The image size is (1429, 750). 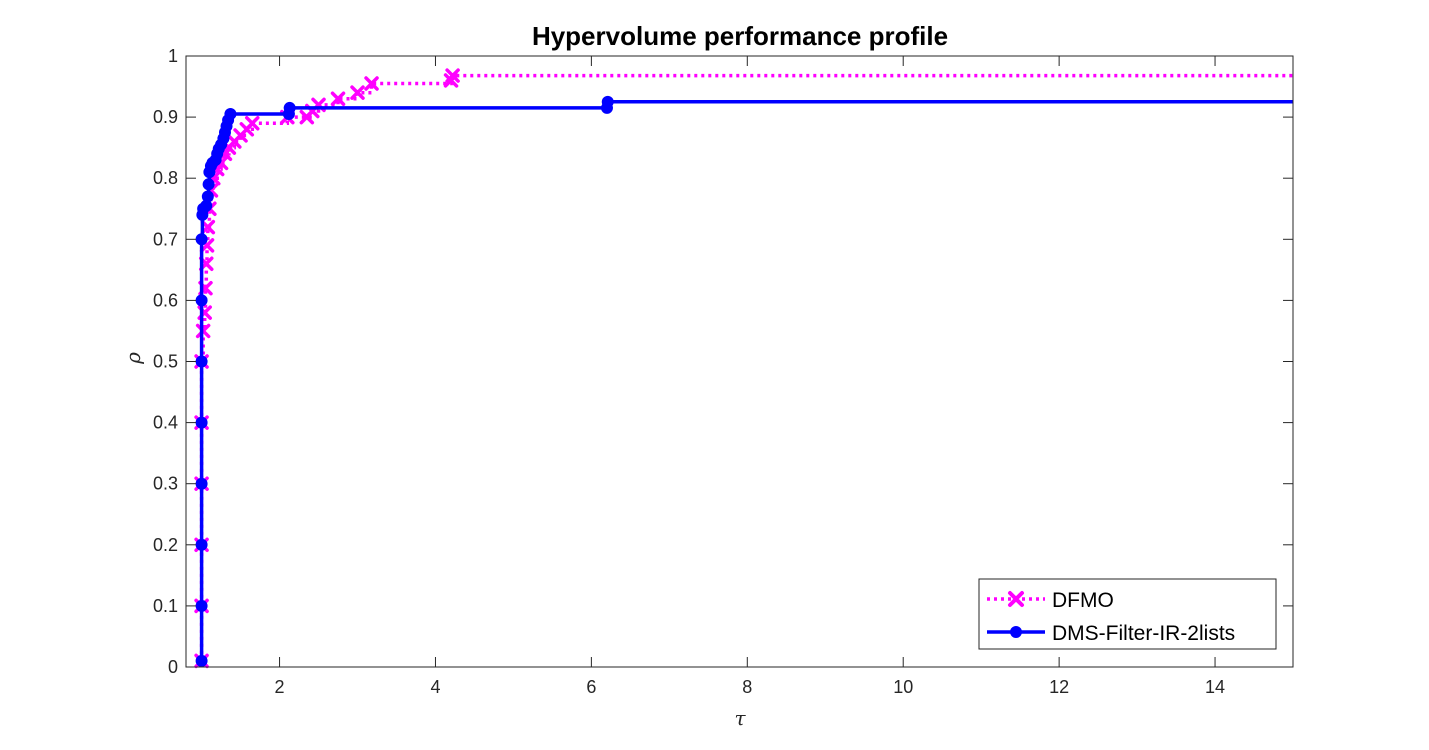 What do you see at coordinates (280, 687) in the screenshot?
I see `x-tick-label: 2` at bounding box center [280, 687].